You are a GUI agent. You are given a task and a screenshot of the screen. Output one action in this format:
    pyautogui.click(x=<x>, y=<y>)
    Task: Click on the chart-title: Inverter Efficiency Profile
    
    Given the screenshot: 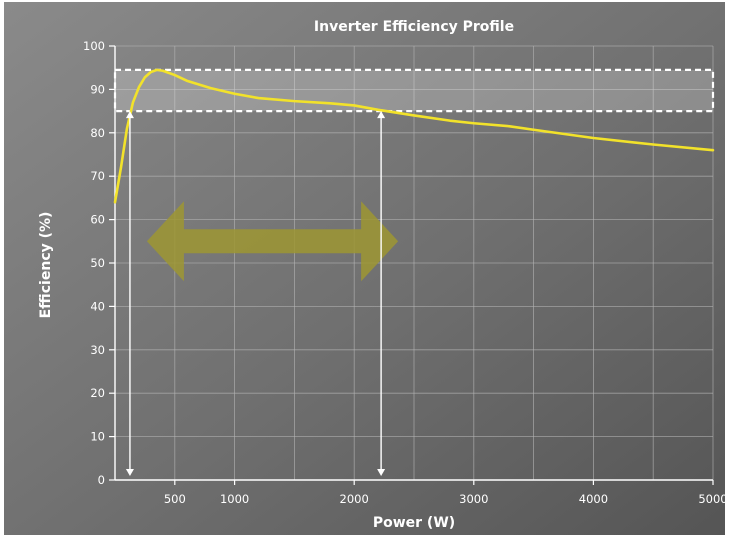 What is the action you would take?
    pyautogui.click(x=414, y=27)
    